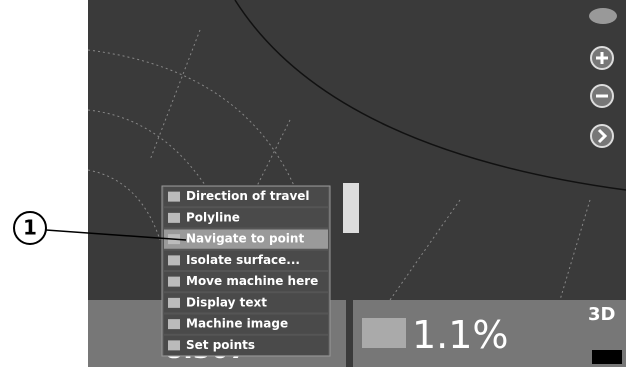 The image size is (626, 367). I want to click on menu-item-label: Move machine here, so click(252, 281).